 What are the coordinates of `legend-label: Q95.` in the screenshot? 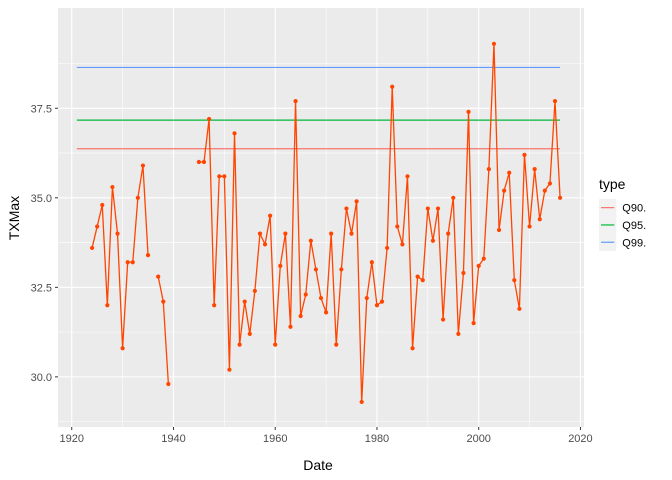 It's located at (634, 226).